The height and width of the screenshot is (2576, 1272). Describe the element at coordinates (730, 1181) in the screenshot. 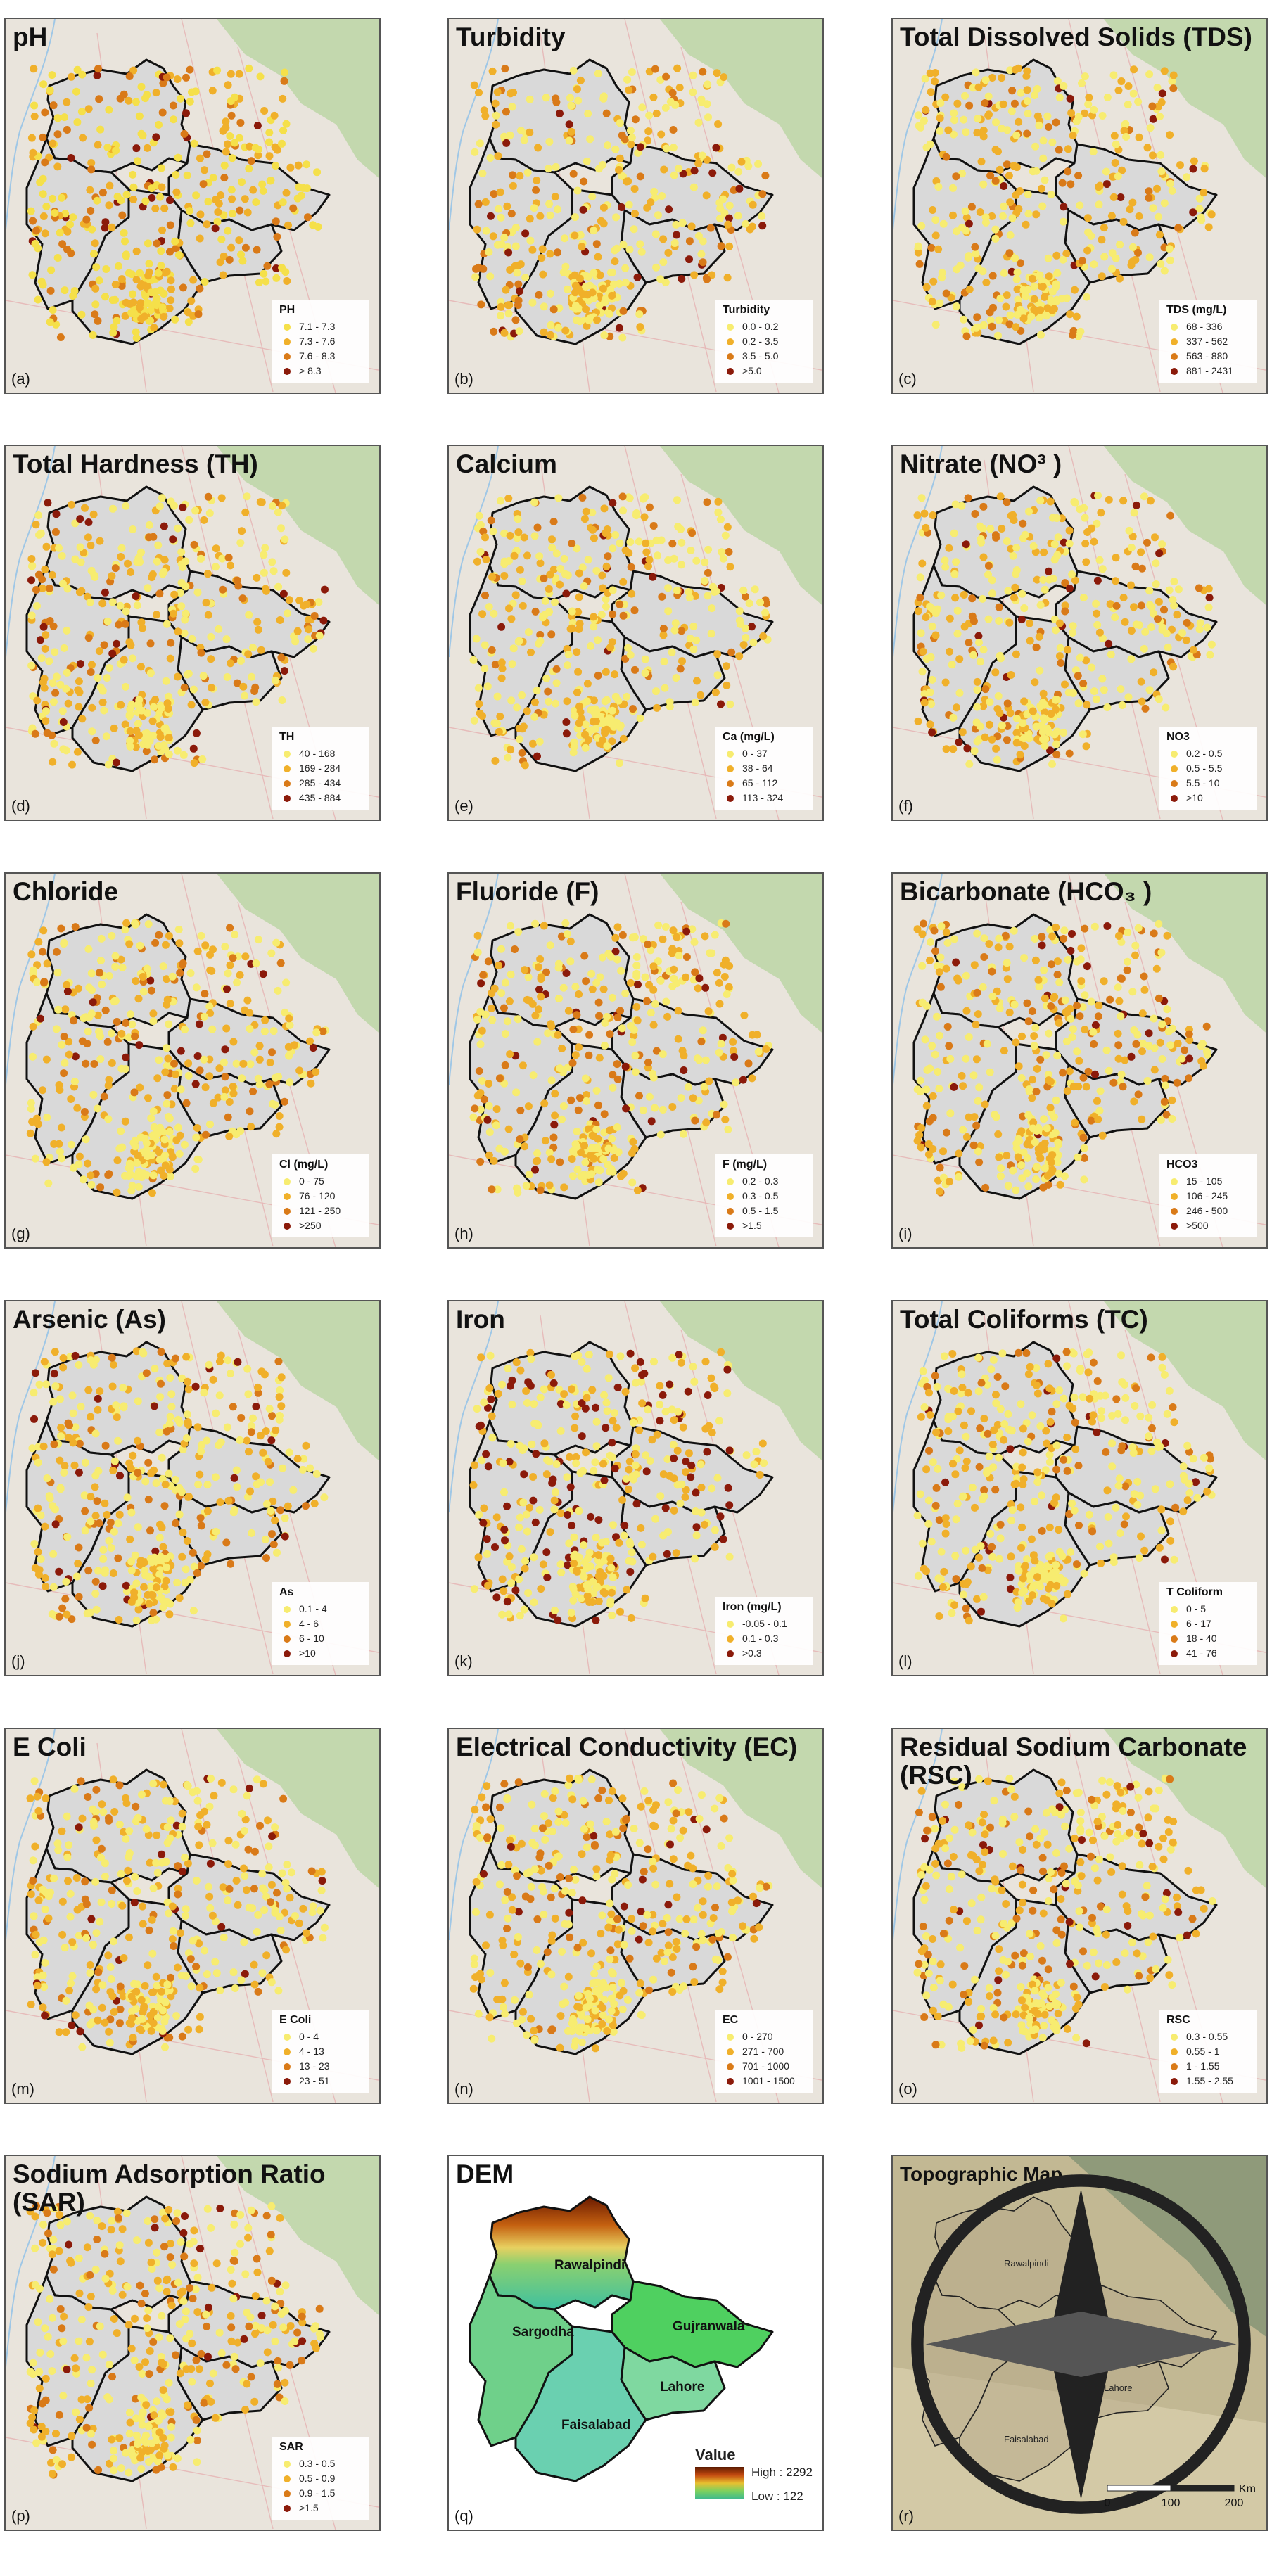

I see `legend-swatch` at that location.